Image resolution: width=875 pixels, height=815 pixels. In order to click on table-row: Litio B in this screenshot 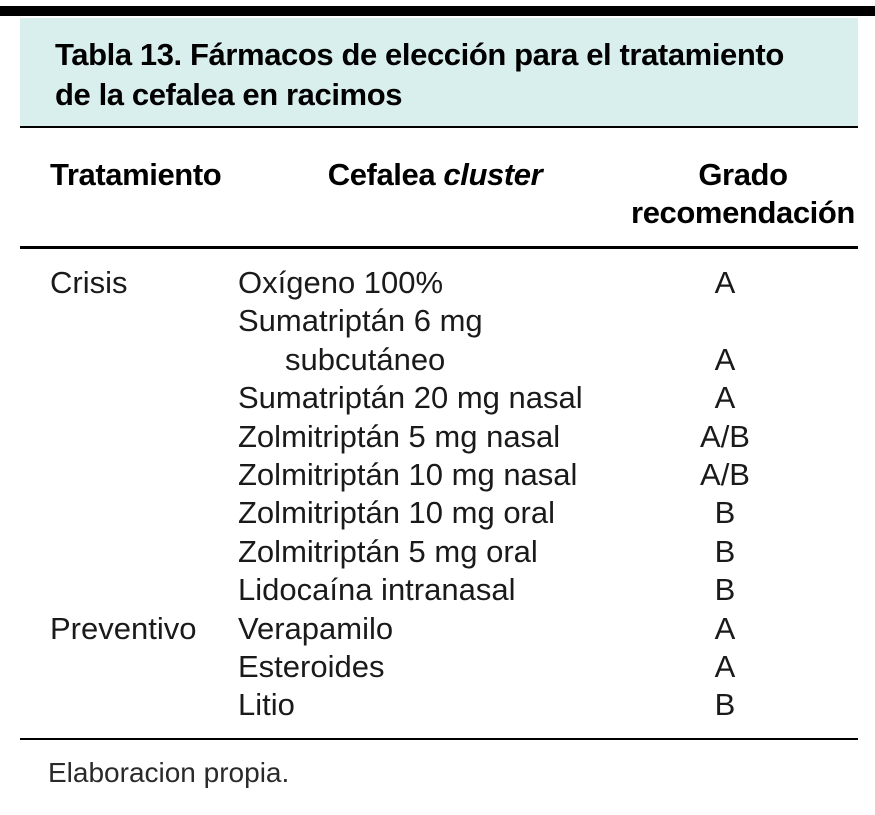, I will do `click(437, 705)`.